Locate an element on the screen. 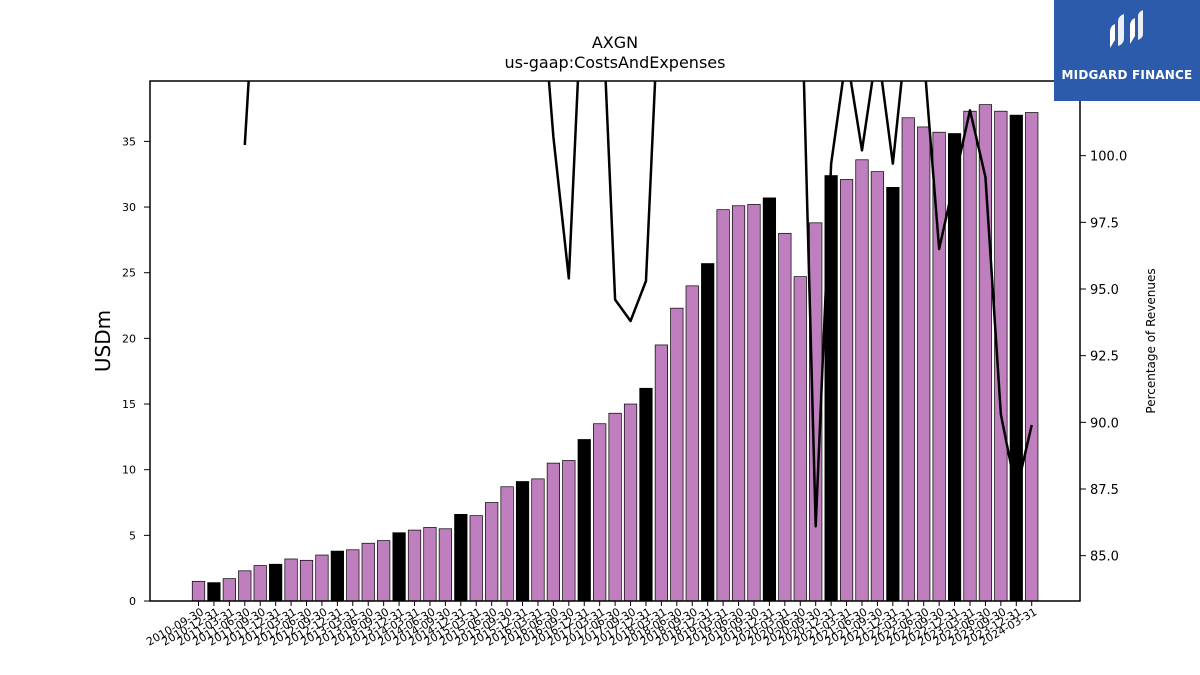 This screenshot has width=1200, height=675. y2-axis: 85.0 87.5 90.0 92.5 95.0 97.5 100.0 is located at coordinates (1103, 357).